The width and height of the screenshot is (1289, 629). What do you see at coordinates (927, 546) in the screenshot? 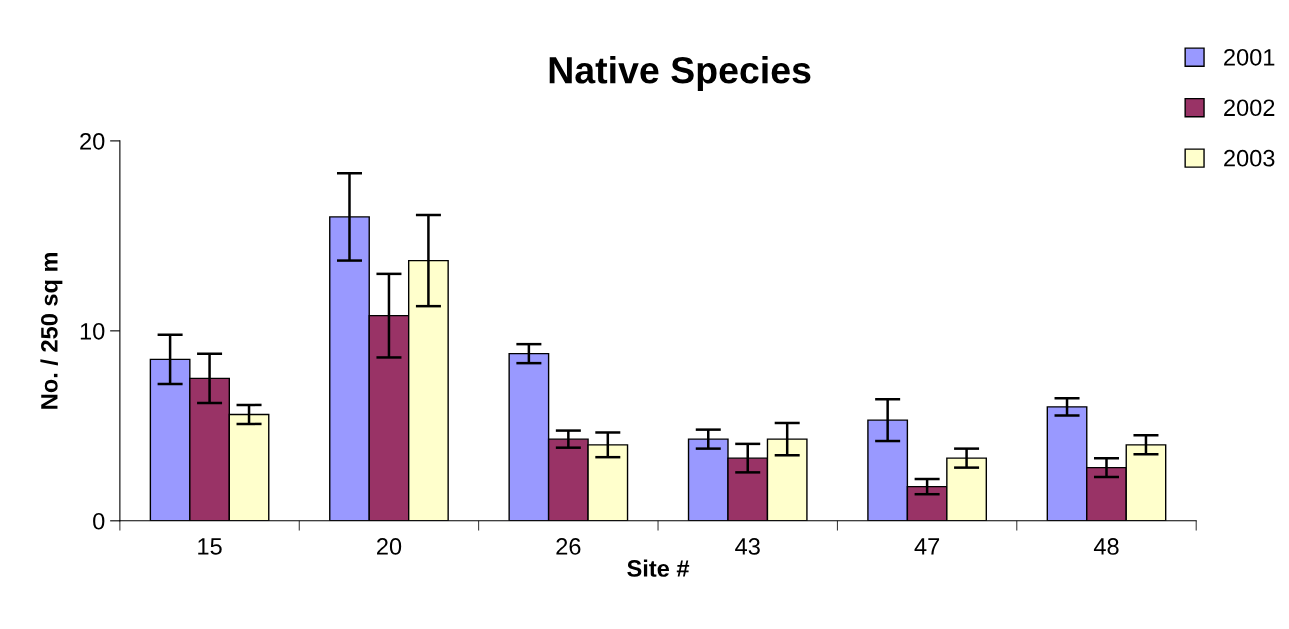
I see `x-tick-label: 47` at bounding box center [927, 546].